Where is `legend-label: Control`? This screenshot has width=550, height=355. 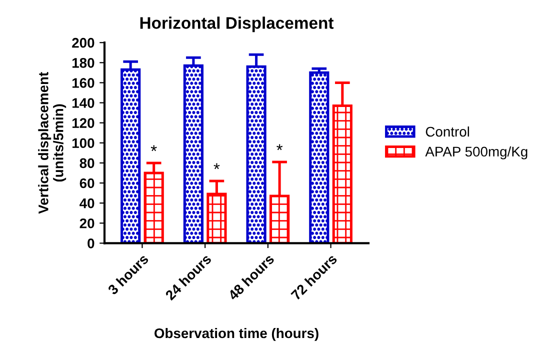 legend-label: Control is located at coordinates (448, 131).